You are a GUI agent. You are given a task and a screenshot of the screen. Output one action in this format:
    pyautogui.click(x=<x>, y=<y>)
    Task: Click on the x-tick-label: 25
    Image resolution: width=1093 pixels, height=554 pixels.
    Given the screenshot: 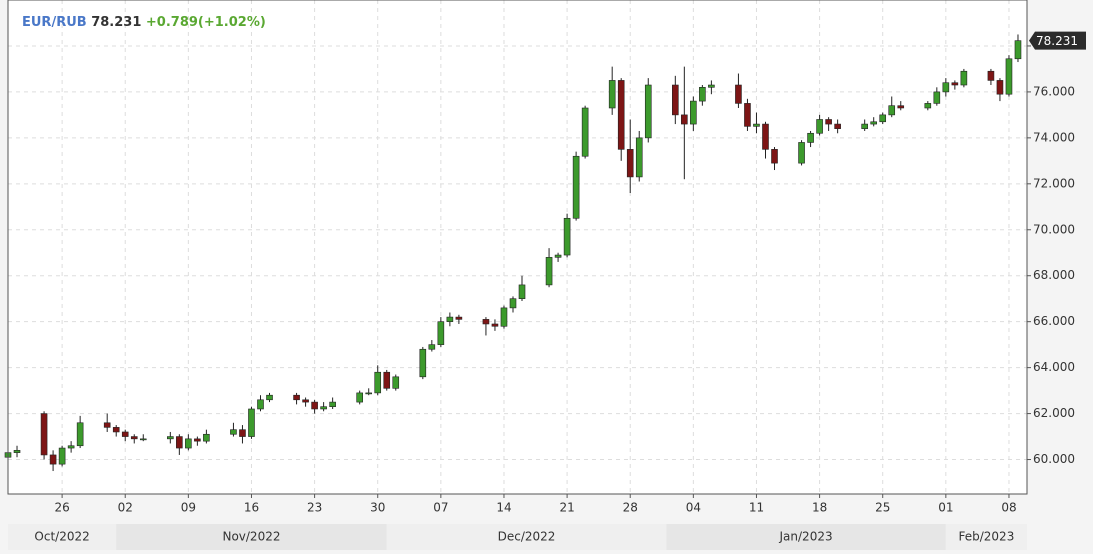 What is the action you would take?
    pyautogui.click(x=882, y=508)
    